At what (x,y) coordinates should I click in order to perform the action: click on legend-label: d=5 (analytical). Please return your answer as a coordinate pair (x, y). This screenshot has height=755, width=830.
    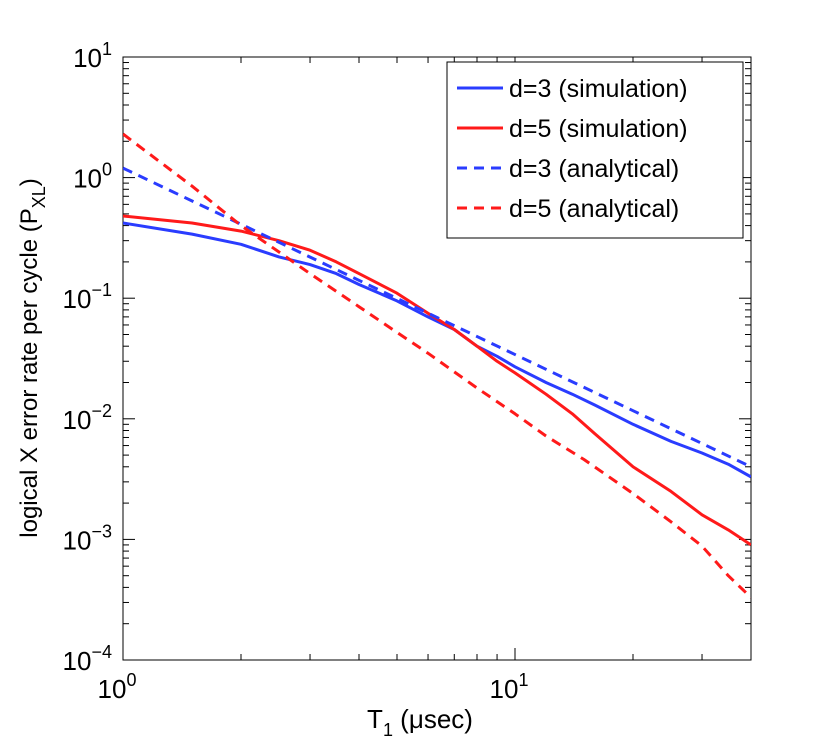
    Looking at the image, I should click on (594, 209).